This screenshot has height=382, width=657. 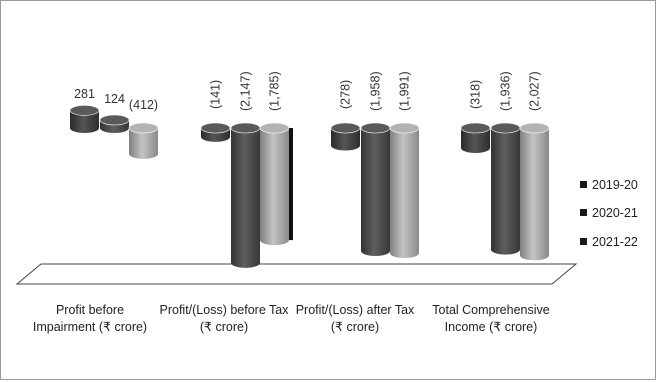 What do you see at coordinates (291, 184) in the screenshot?
I see `bar-side-edge` at bounding box center [291, 184].